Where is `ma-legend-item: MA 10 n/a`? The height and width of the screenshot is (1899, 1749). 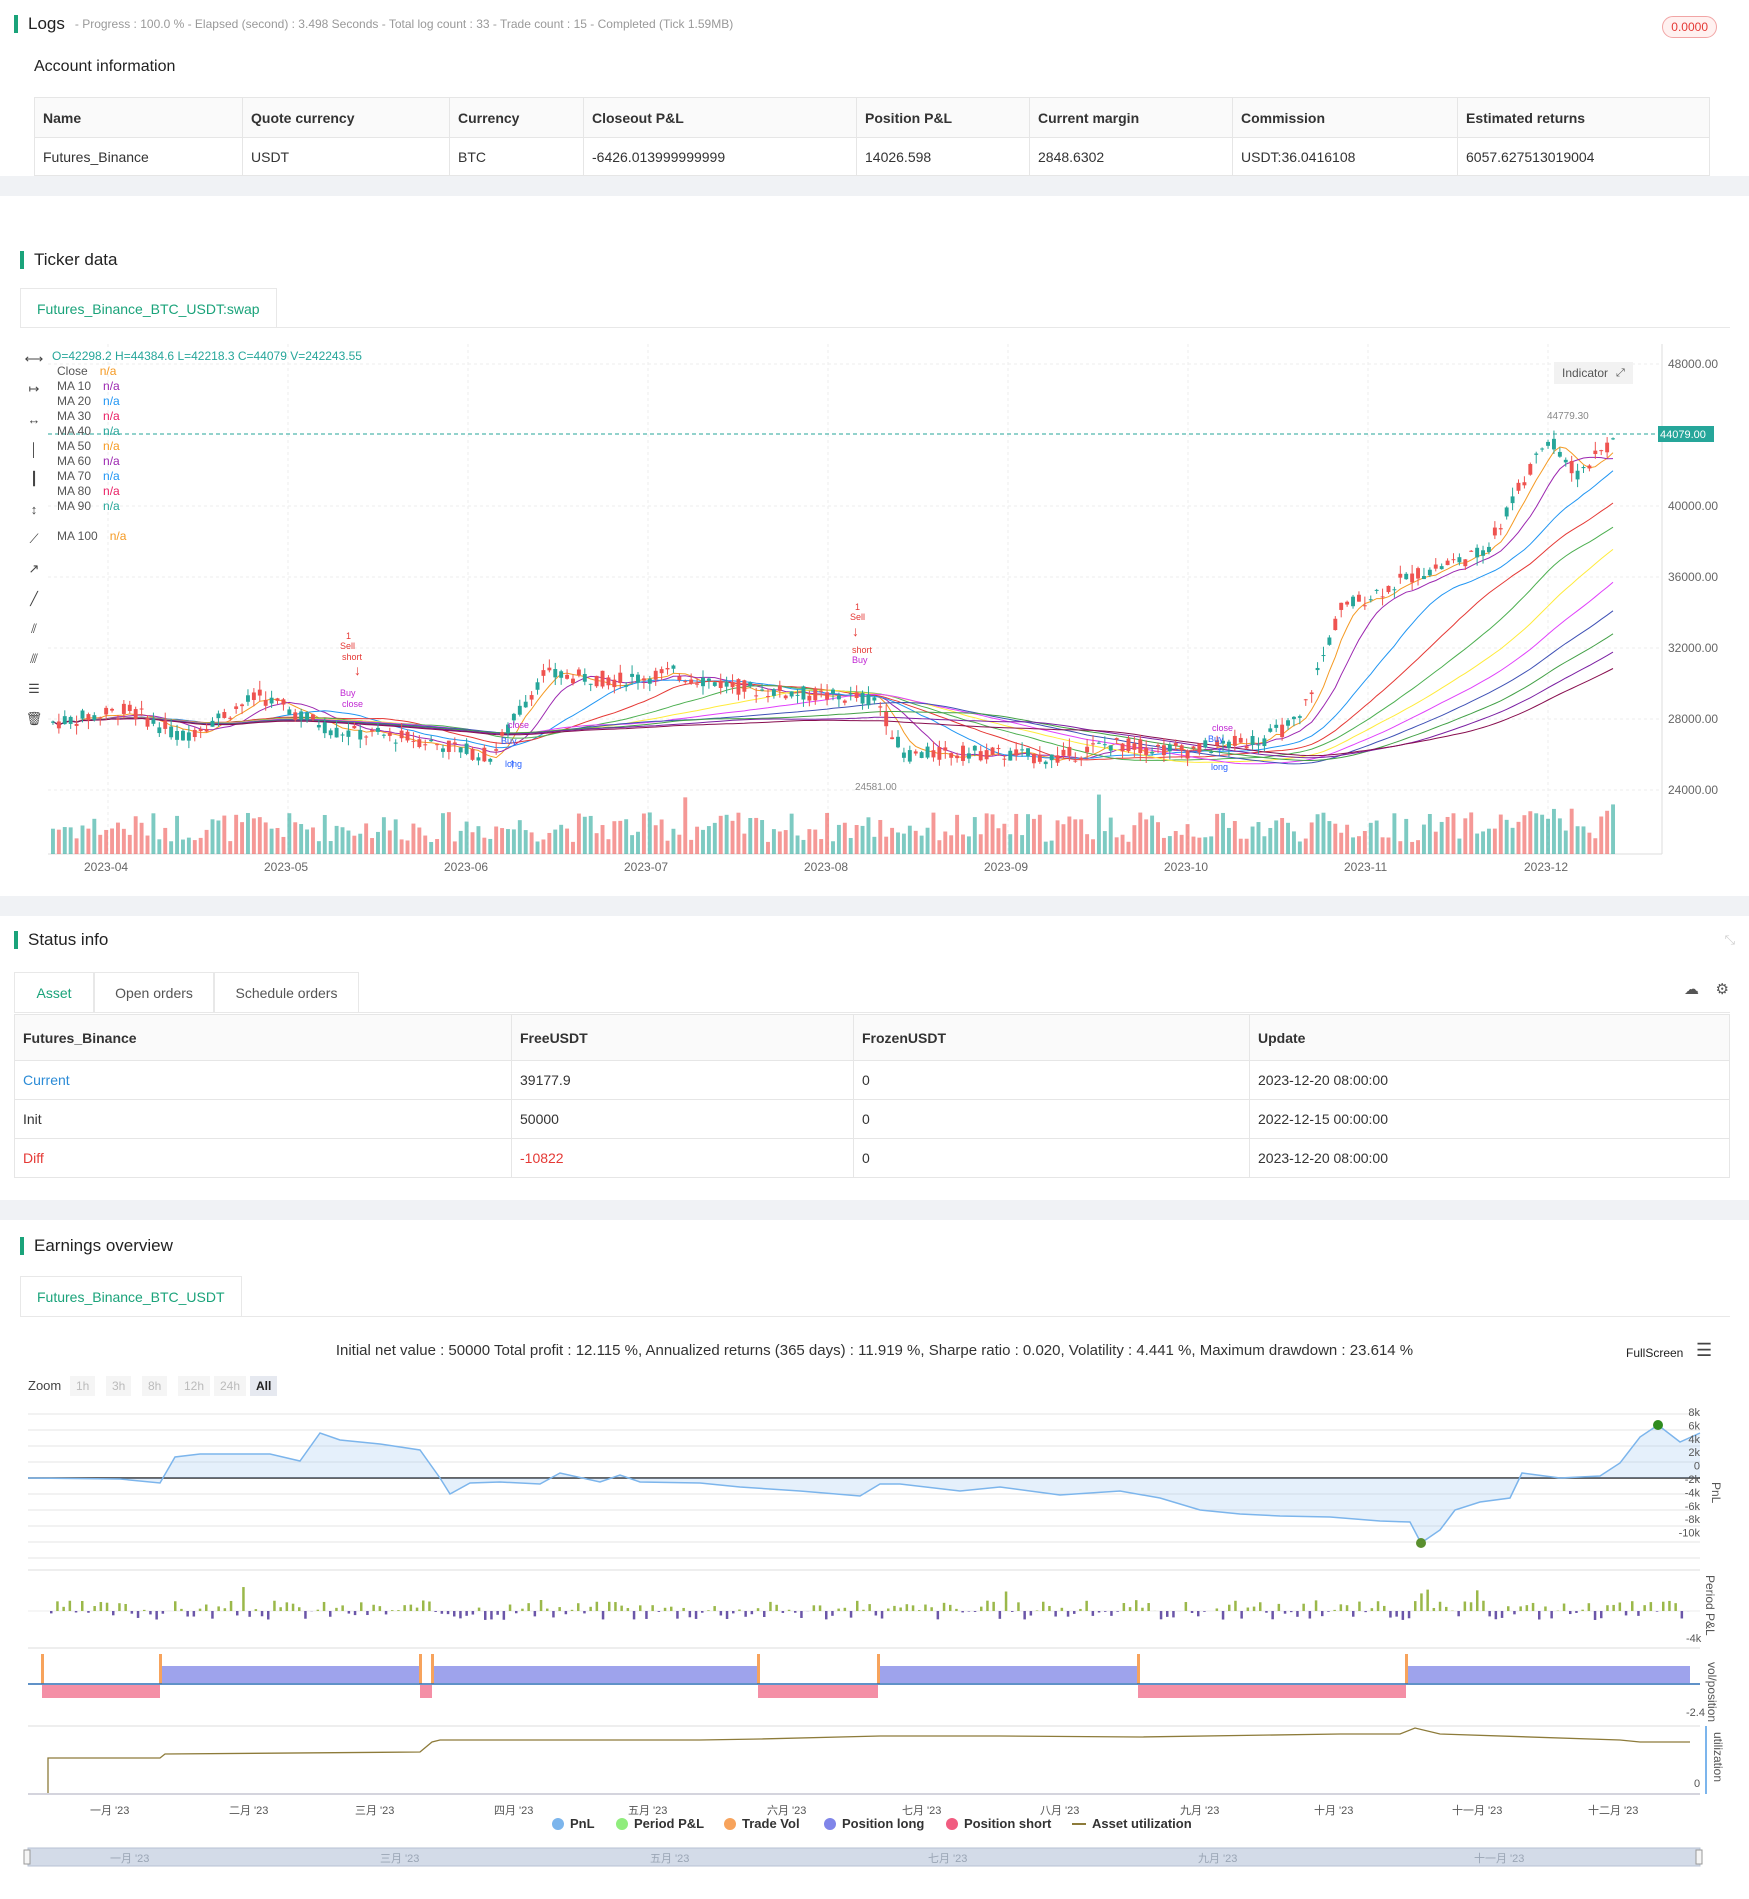
ma-legend-item: MA 10 n/a is located at coordinates (88, 386).